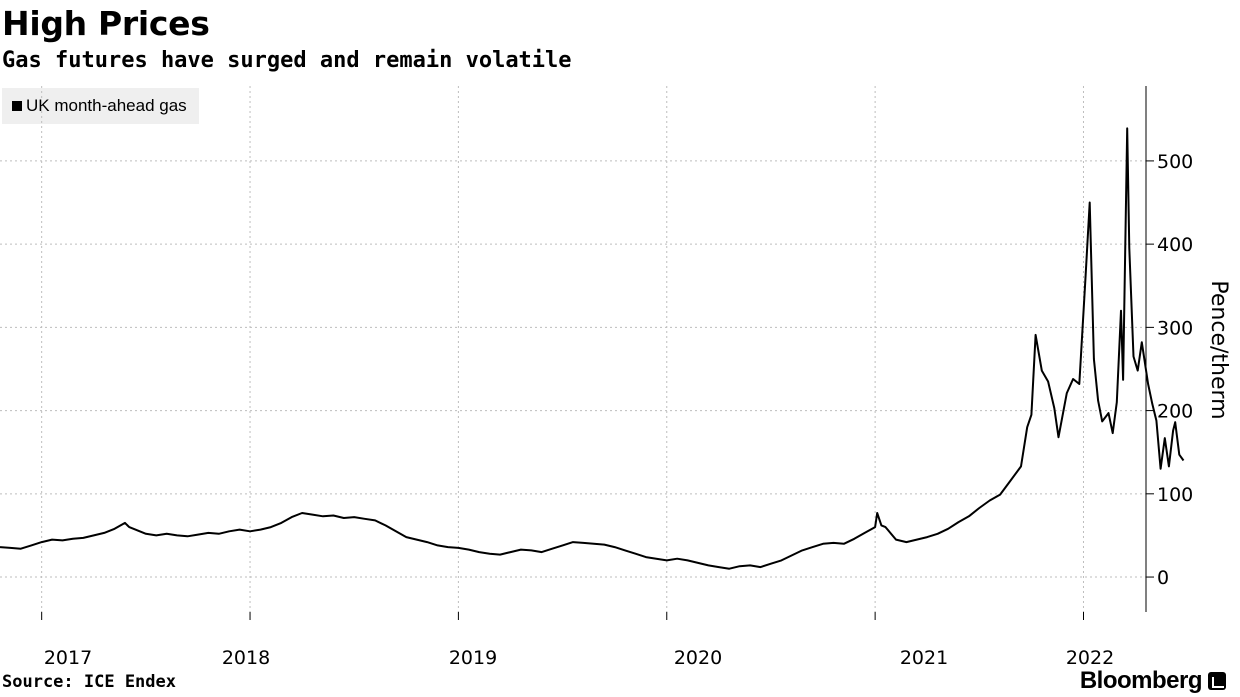  Describe the element at coordinates (1090, 658) in the screenshot. I see `x-tick-label: 2022` at that location.